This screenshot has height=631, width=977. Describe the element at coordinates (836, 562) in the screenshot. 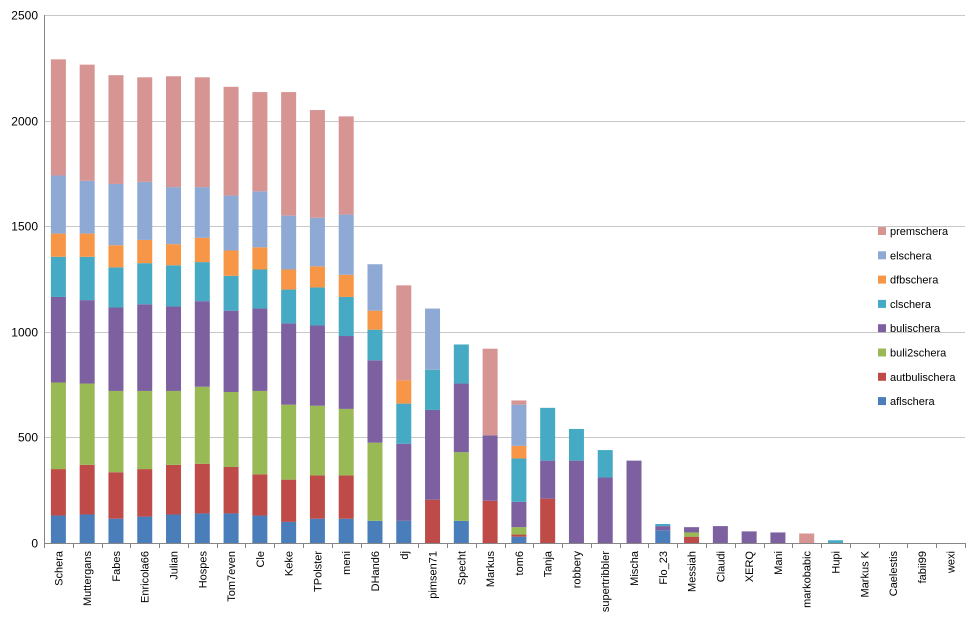

I see `x-category-label: Hupi` at that location.